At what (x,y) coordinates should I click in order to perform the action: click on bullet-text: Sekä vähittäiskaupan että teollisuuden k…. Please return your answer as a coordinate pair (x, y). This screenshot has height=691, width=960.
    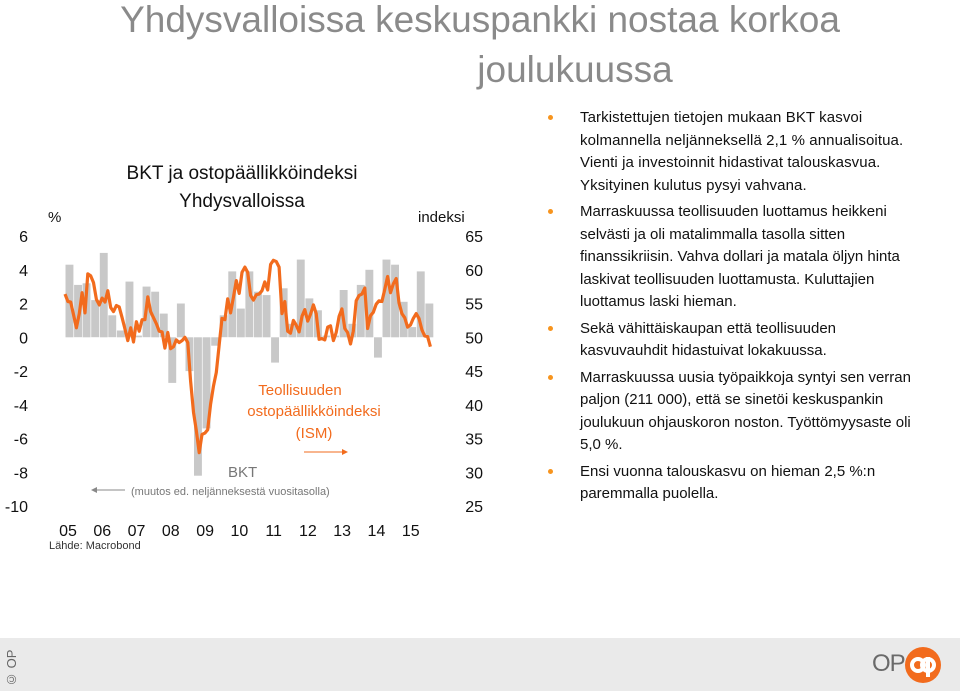
    Looking at the image, I should click on (708, 339).